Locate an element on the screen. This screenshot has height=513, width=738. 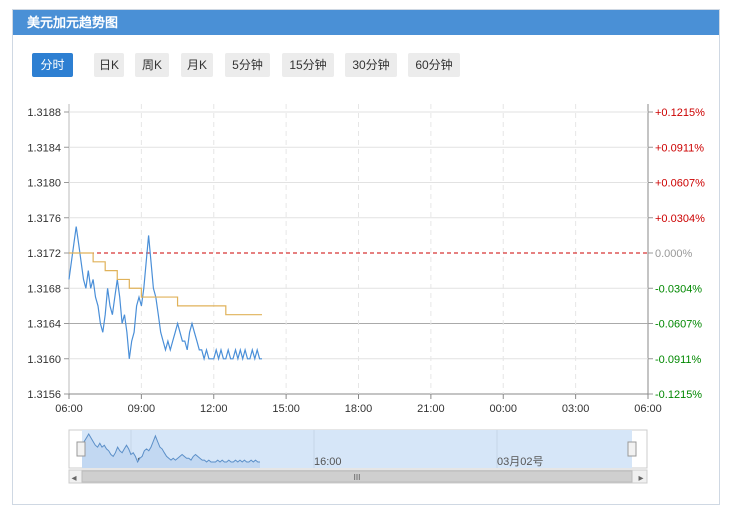
tab-3: 月K is located at coordinates (197, 65).